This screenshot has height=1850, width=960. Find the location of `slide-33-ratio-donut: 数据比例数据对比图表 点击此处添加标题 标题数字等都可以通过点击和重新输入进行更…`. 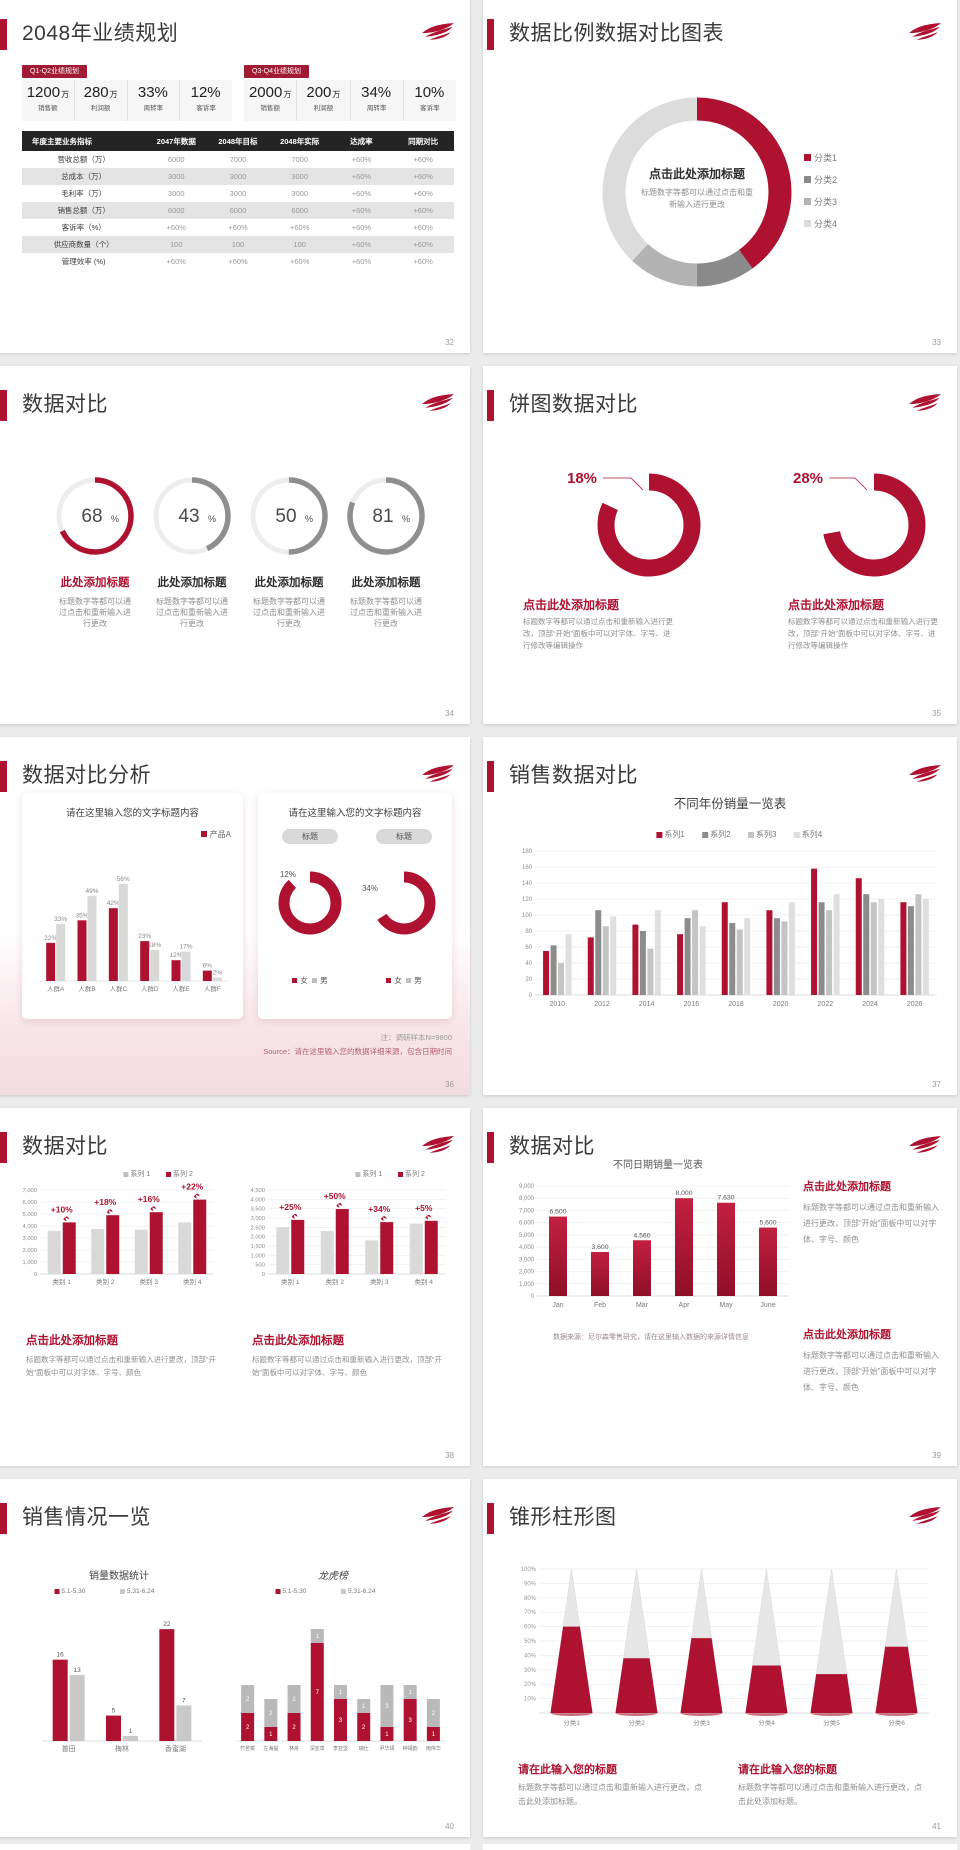

slide-33-ratio-donut: 数据比例数据对比图表 点击此处添加标题 标题数字等都可以通过点击和重新输入进行更… is located at coordinates (720, 176).